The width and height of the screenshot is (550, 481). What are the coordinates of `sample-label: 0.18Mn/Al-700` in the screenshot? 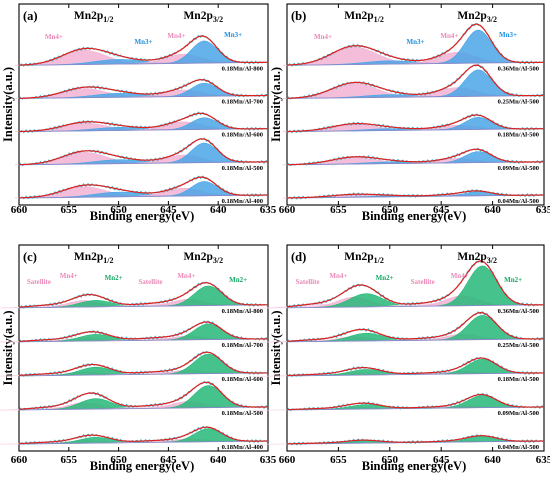 It's located at (242, 345).